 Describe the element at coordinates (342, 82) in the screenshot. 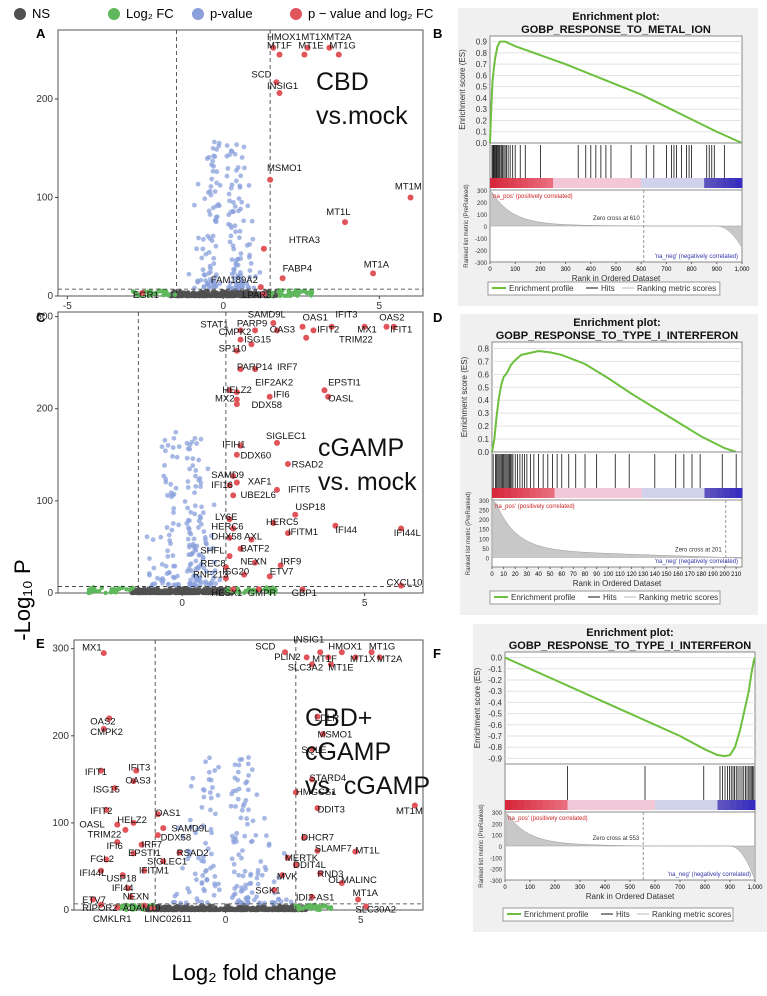

I see `comparison-label: CBD` at that location.